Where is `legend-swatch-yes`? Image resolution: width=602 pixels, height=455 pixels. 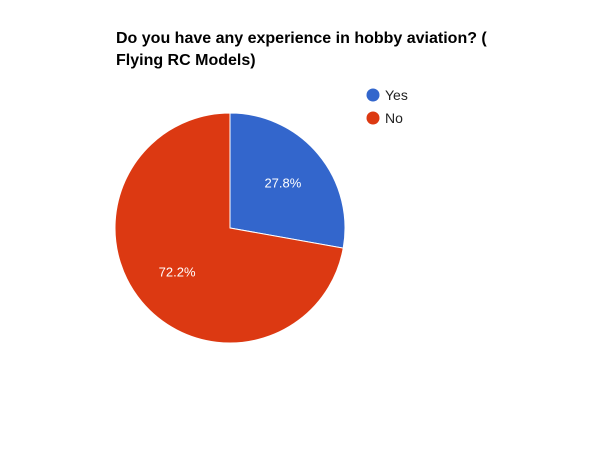
legend-swatch-yes is located at coordinates (373, 95).